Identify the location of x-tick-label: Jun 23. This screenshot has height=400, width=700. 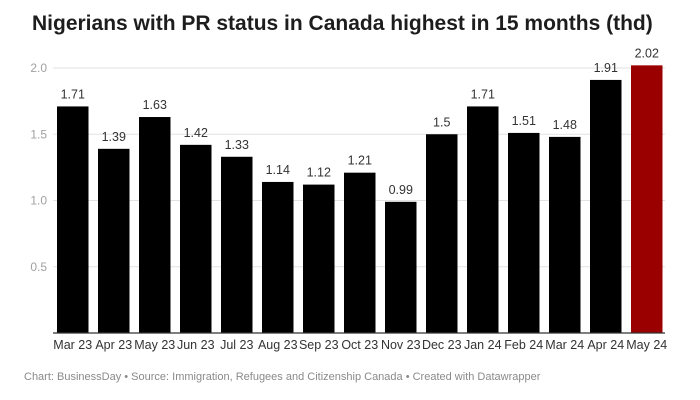
(196, 345).